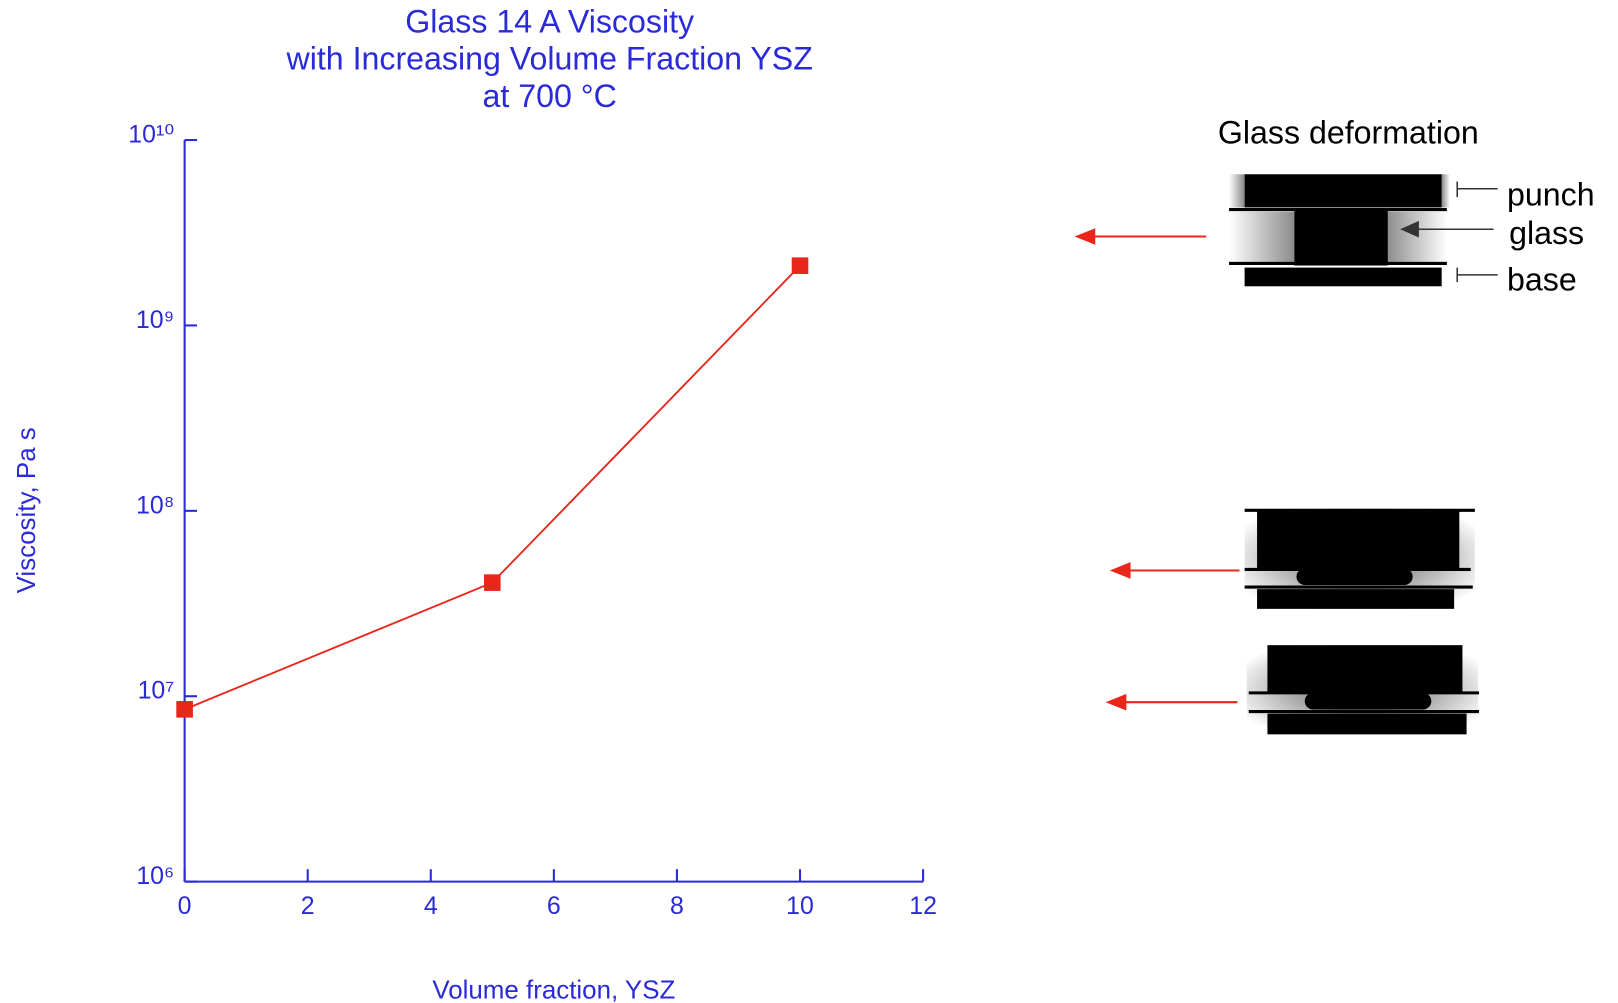 This screenshot has height=1003, width=1618. What do you see at coordinates (431, 906) in the screenshot?
I see `x-tick-label: 4` at bounding box center [431, 906].